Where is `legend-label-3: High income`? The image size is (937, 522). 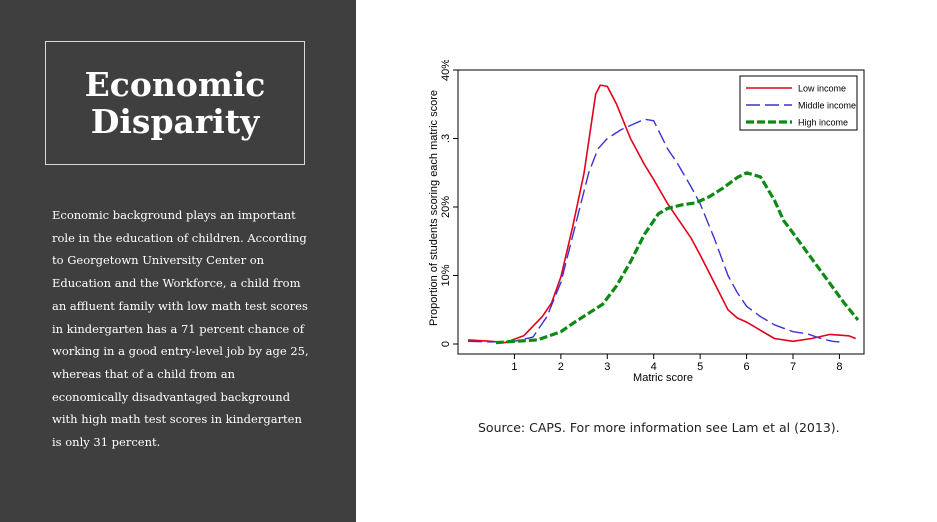
legend-label-3: High income is located at coordinates (823, 123).